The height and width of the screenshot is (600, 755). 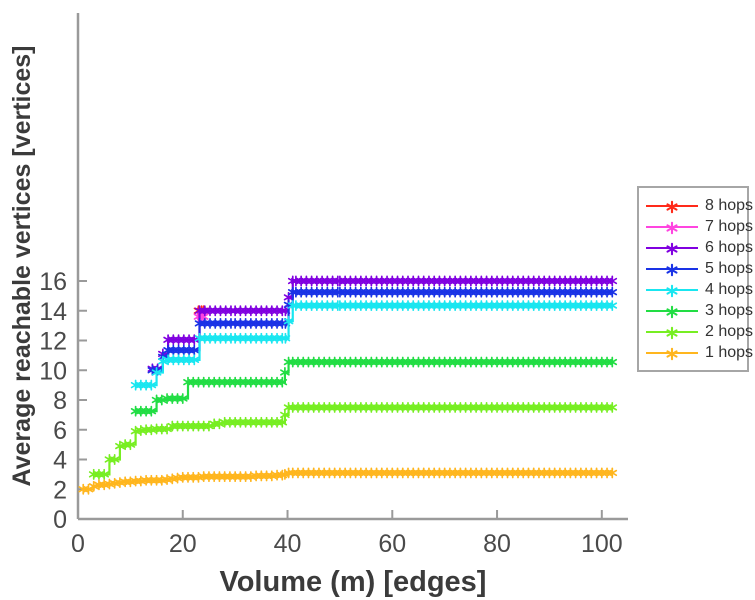 I want to click on y-tick-label: 6, so click(x=60, y=431).